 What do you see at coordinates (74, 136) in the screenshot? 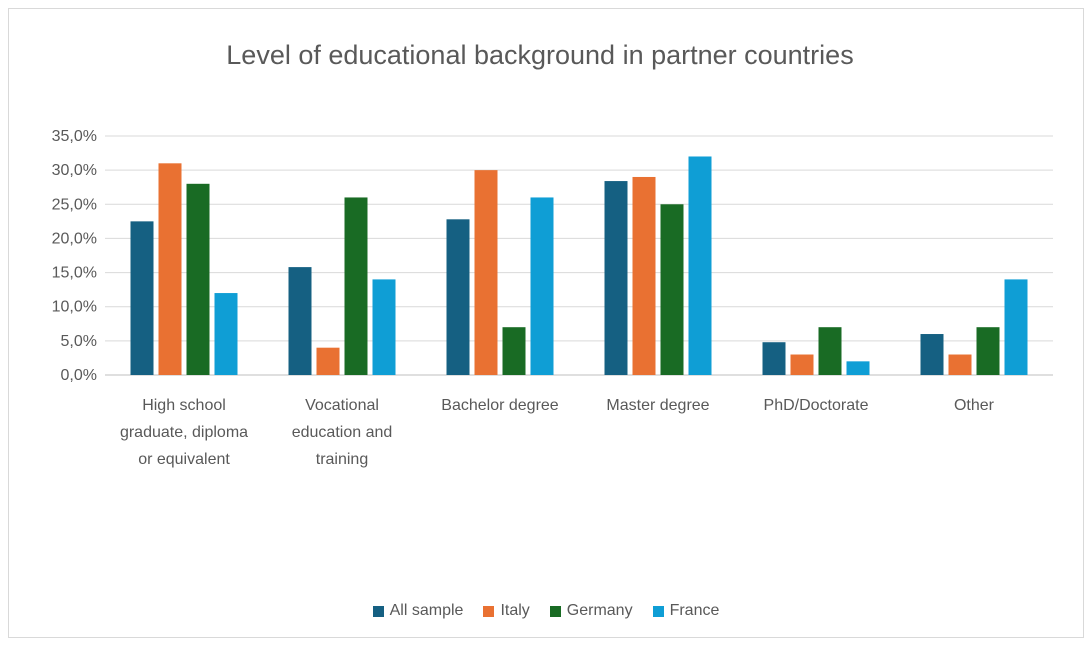
I see `y-tick-label: 35,0%` at bounding box center [74, 136].